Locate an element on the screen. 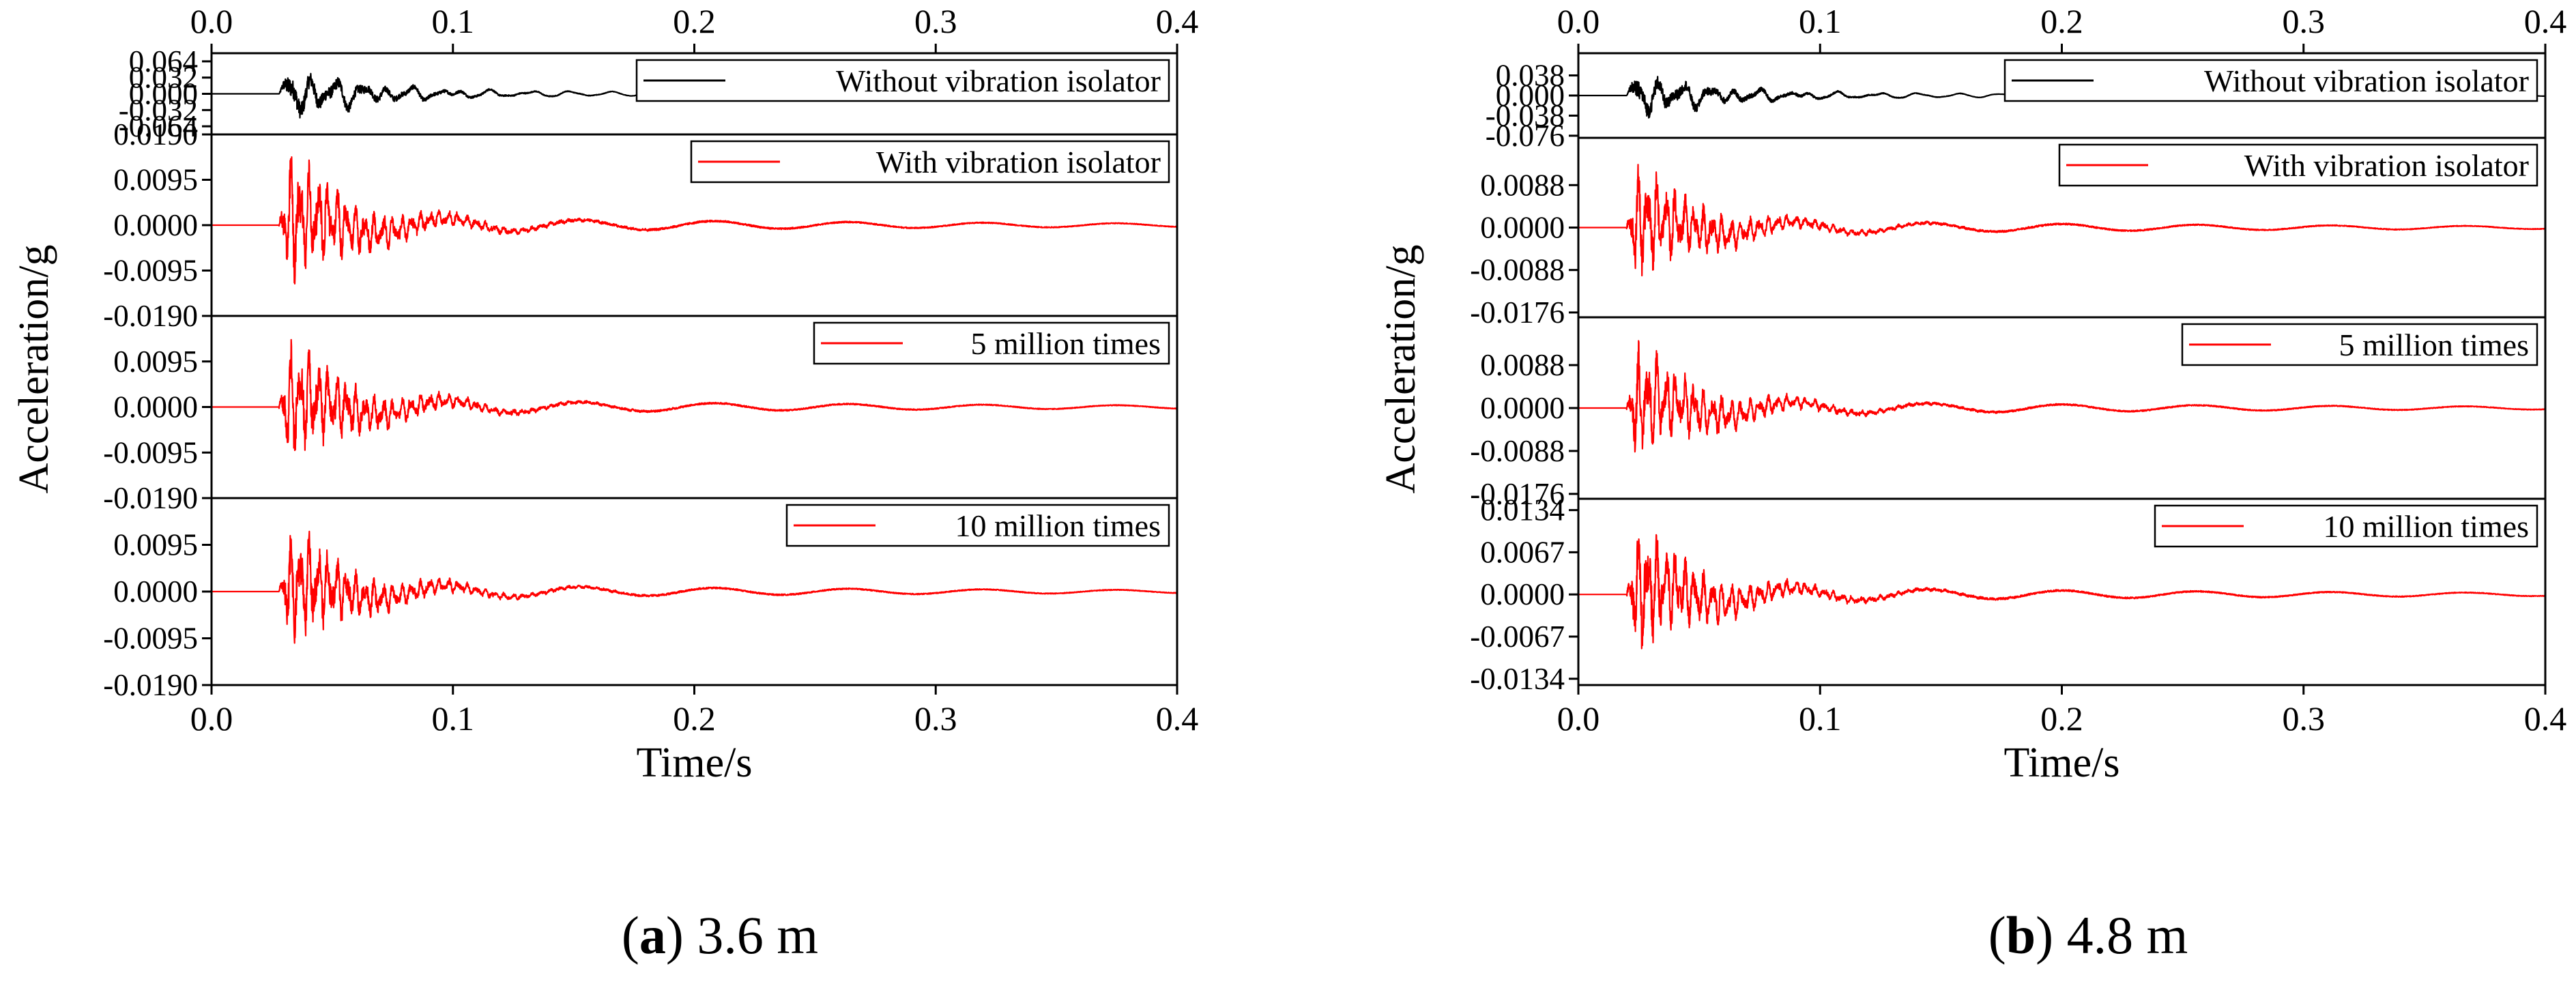 This screenshot has width=2576, height=988. legend-b-4: 10 million times is located at coordinates (2346, 526).